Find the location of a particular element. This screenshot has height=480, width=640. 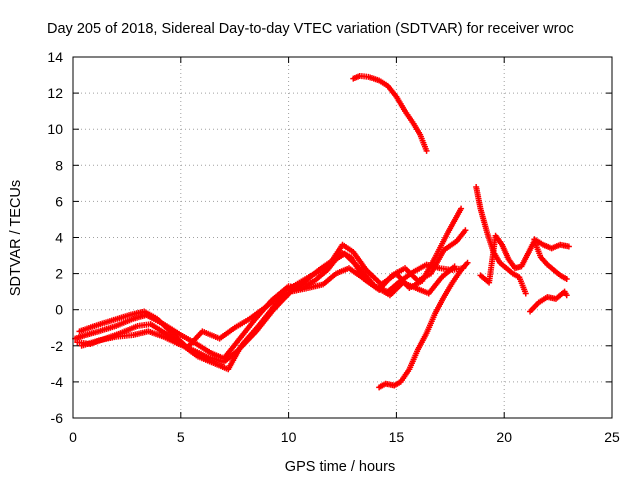

x-tick-label: 0 is located at coordinates (73, 437).